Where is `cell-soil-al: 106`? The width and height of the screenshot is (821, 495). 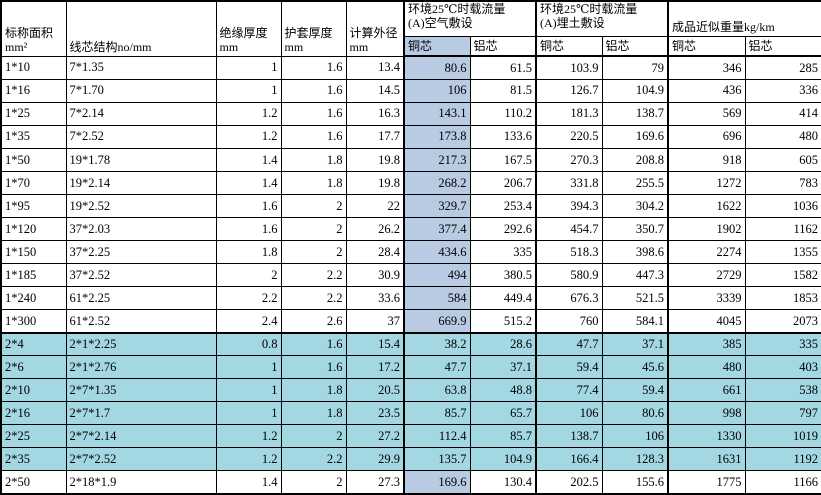 cell-soil-al: 106 is located at coordinates (635, 436).